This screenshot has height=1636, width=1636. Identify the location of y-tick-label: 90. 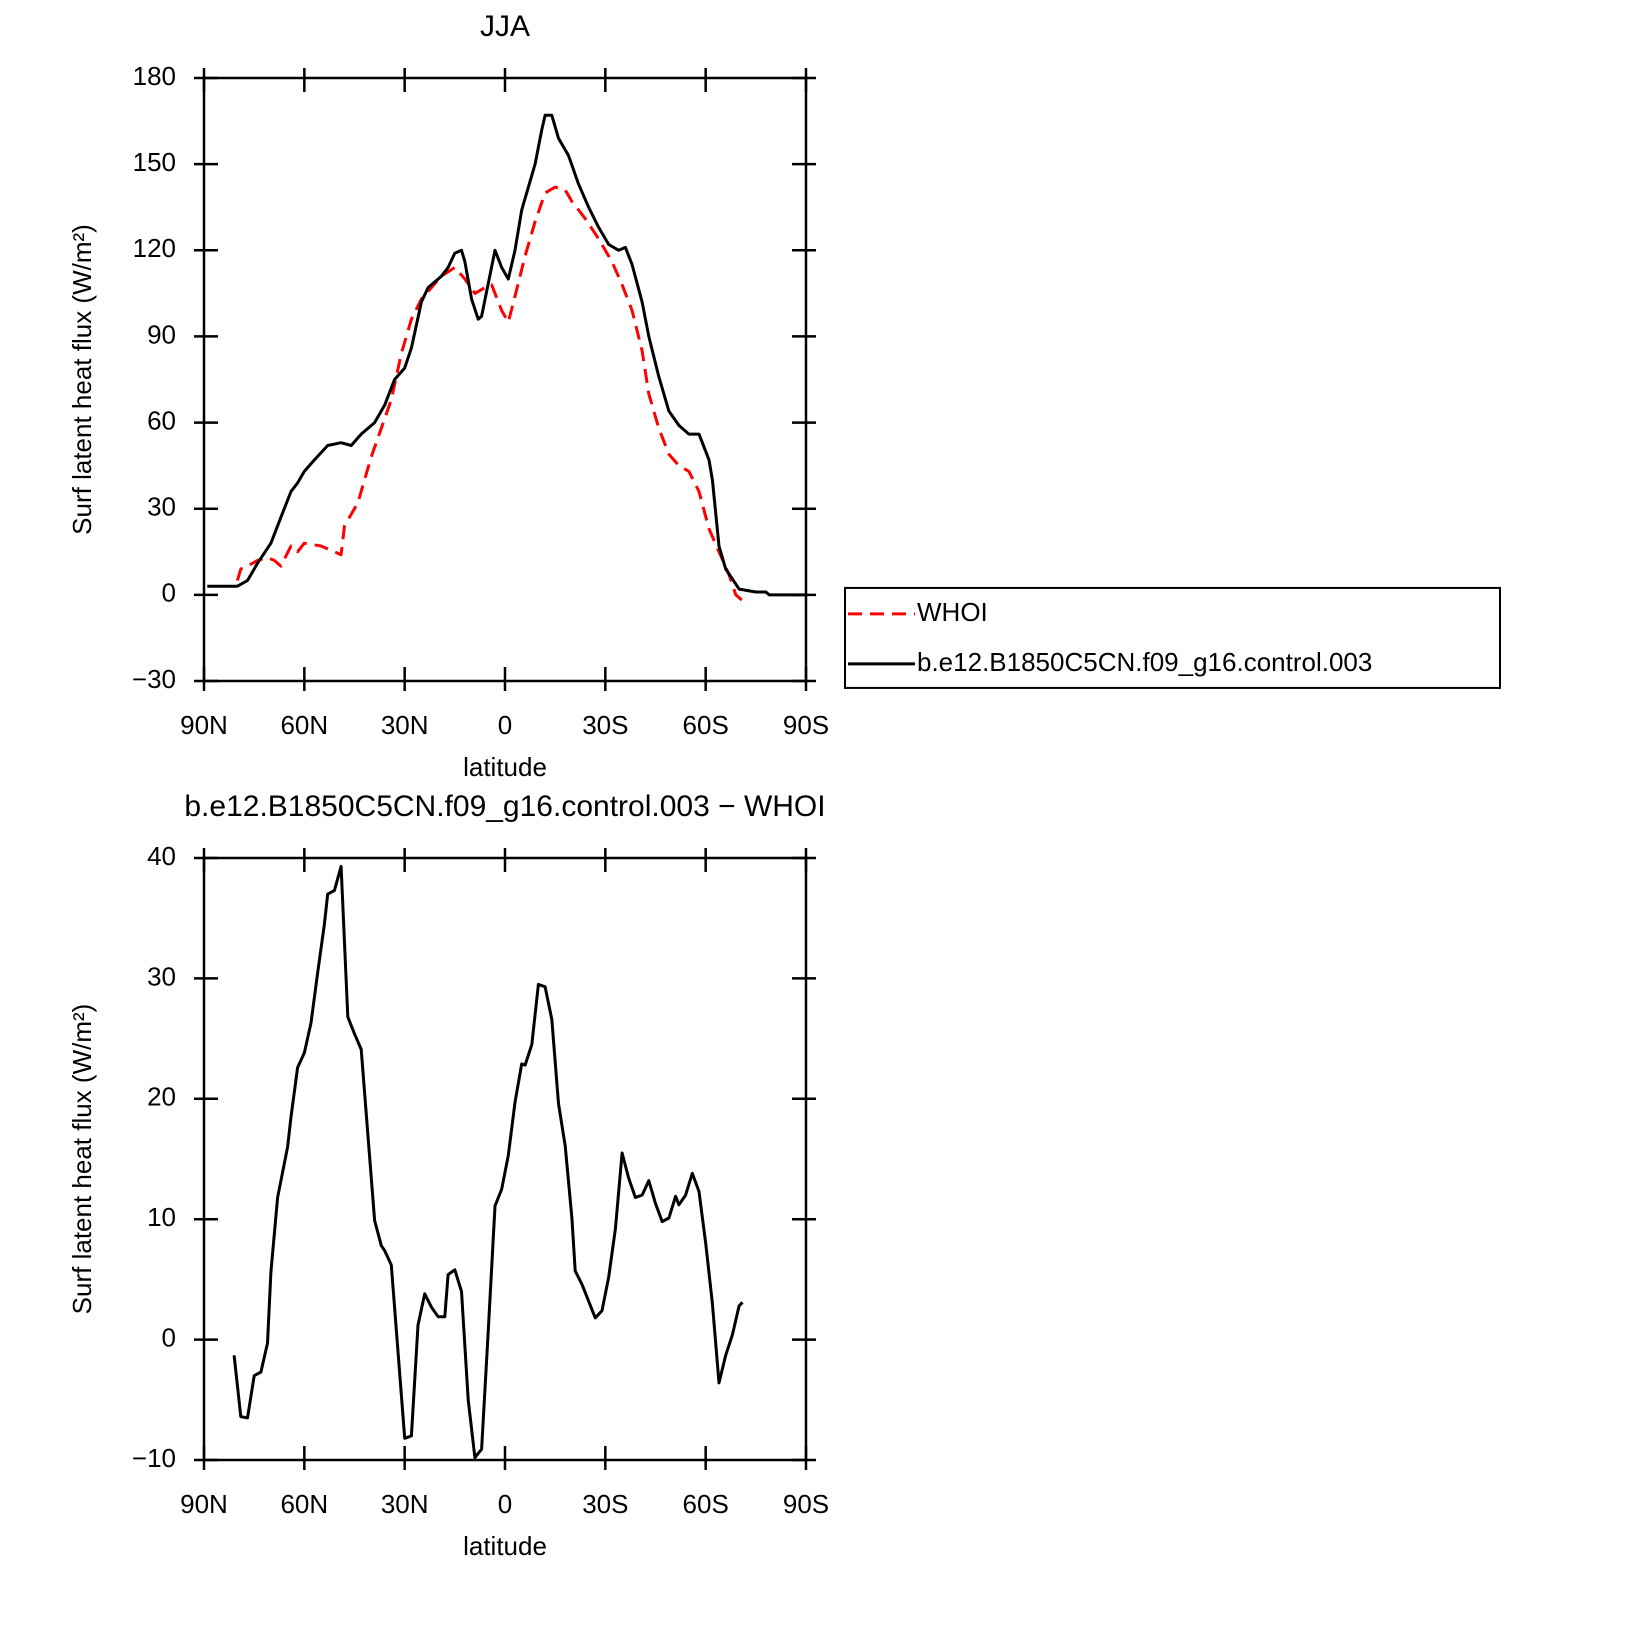
(161, 334).